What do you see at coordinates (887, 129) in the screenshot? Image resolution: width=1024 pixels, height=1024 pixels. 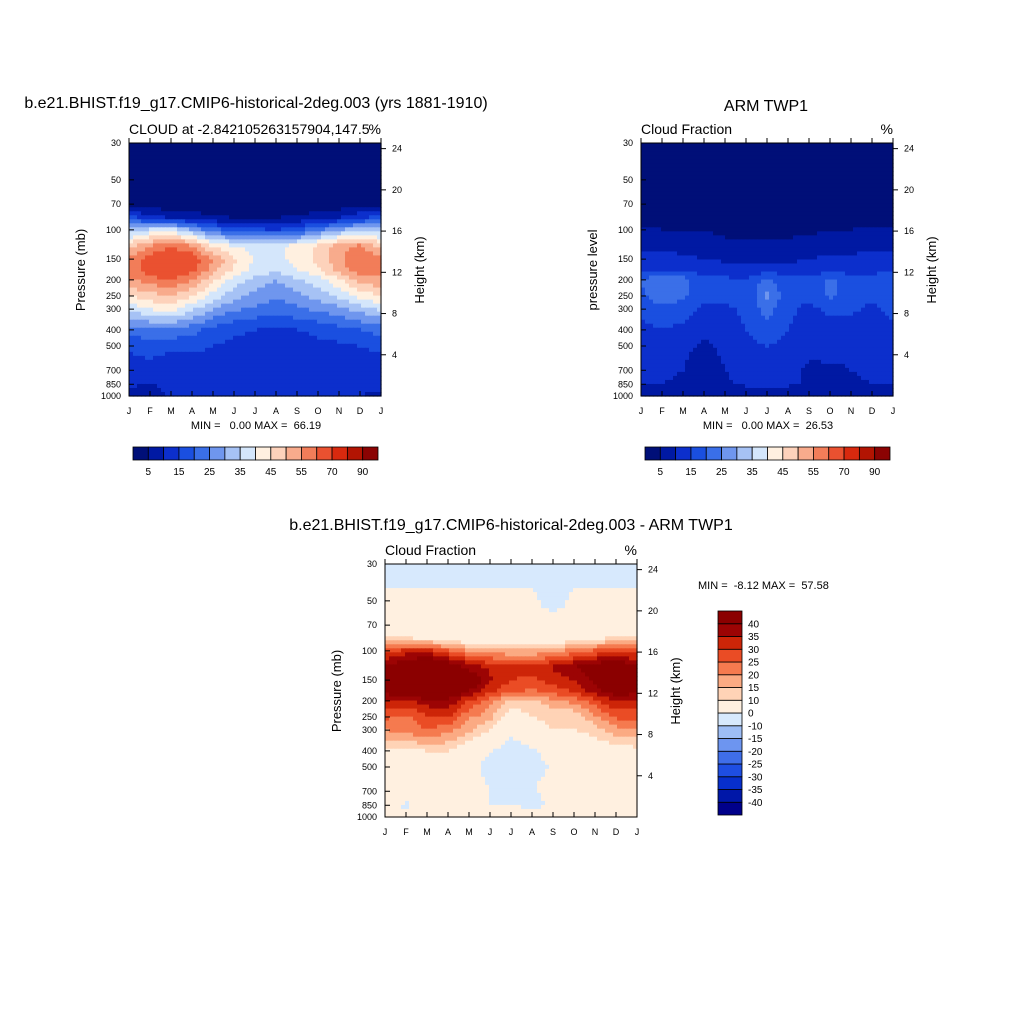 I see `panel-obs-units: %` at bounding box center [887, 129].